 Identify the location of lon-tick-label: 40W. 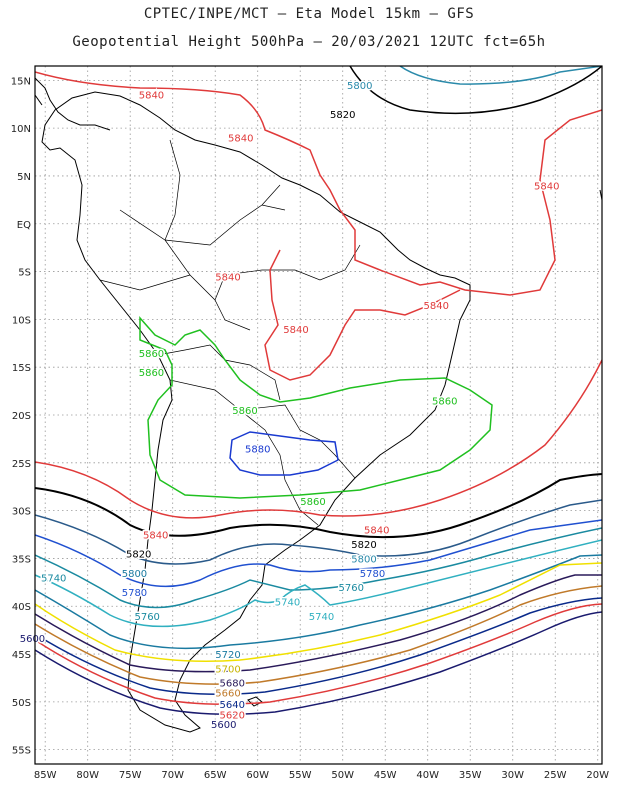
(427, 775).